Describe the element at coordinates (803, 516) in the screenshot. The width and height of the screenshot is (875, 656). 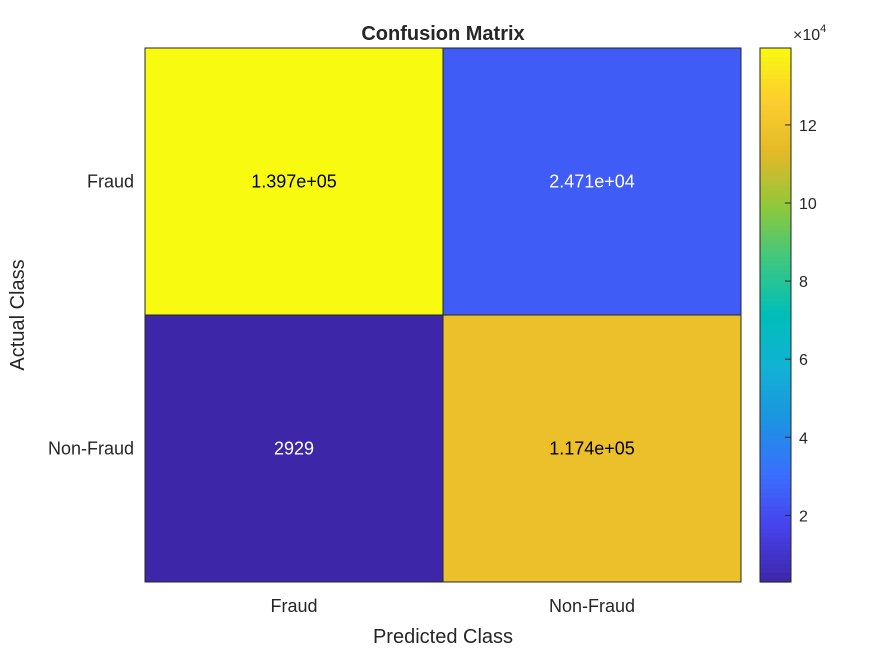
I see `colorbar-tick-label: 2` at that location.